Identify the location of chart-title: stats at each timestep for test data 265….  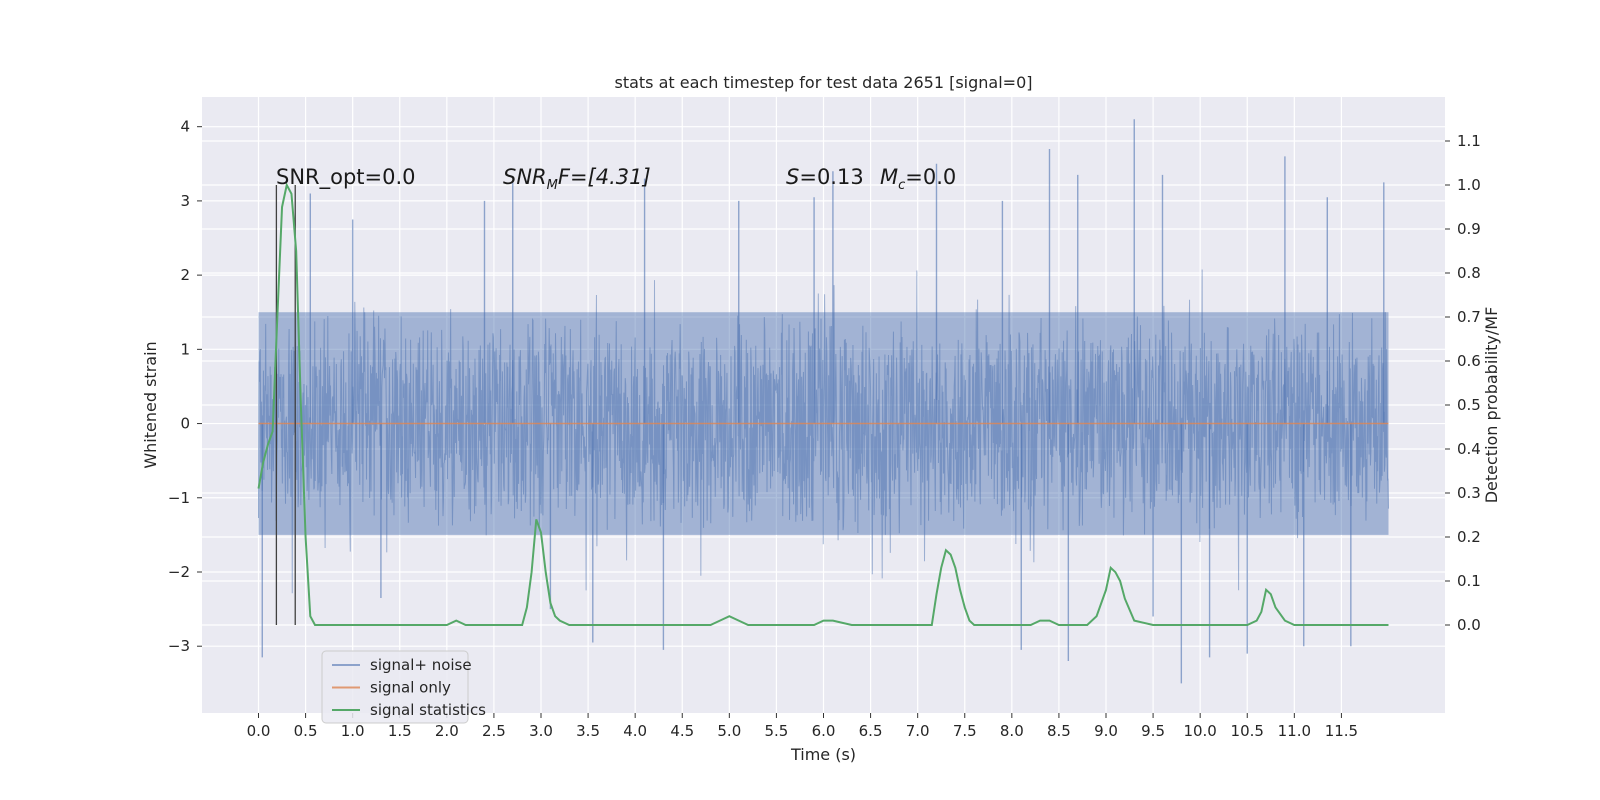
(823, 82).